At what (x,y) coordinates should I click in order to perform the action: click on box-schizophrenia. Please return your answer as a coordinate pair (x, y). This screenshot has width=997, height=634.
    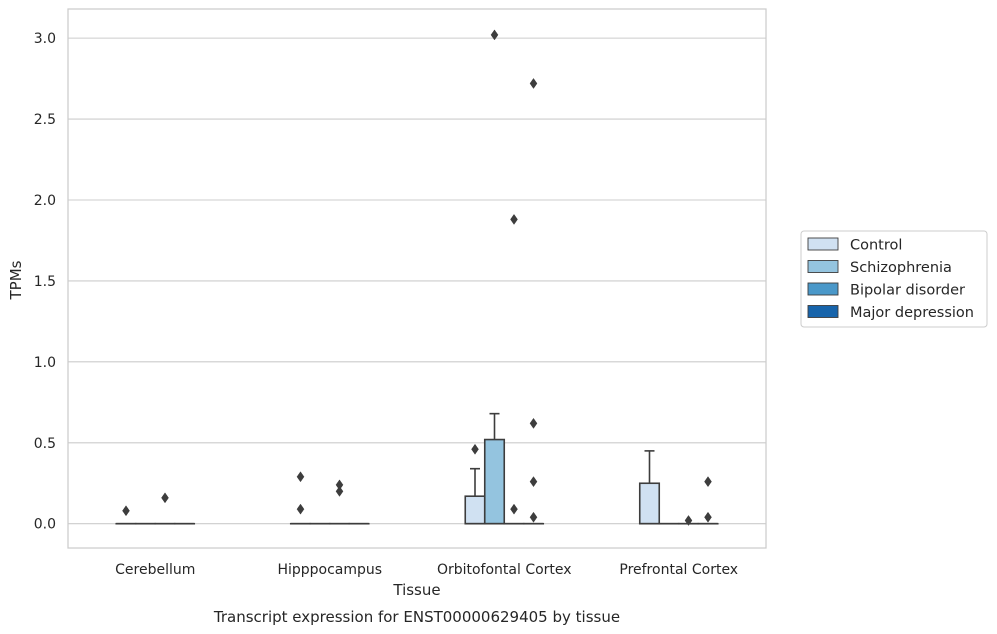
    Looking at the image, I should click on (494, 277).